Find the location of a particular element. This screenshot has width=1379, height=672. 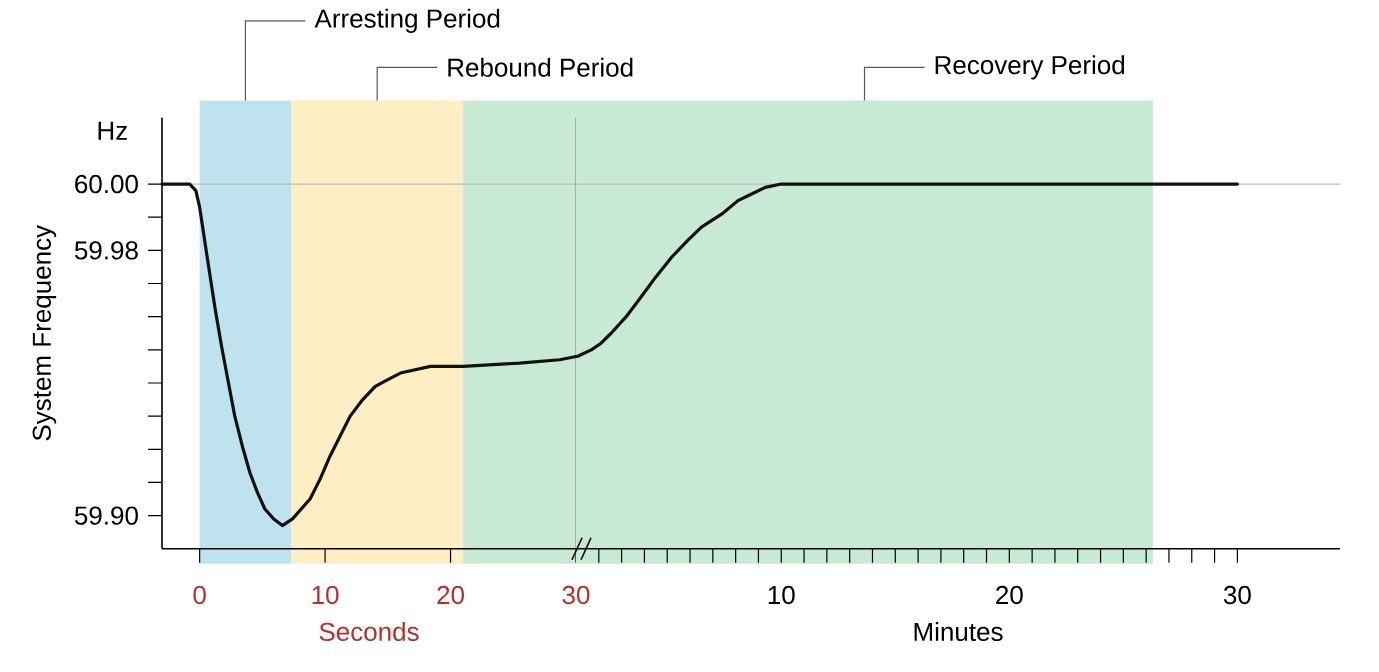

y-axis-title: System Frequency is located at coordinates (44, 333).